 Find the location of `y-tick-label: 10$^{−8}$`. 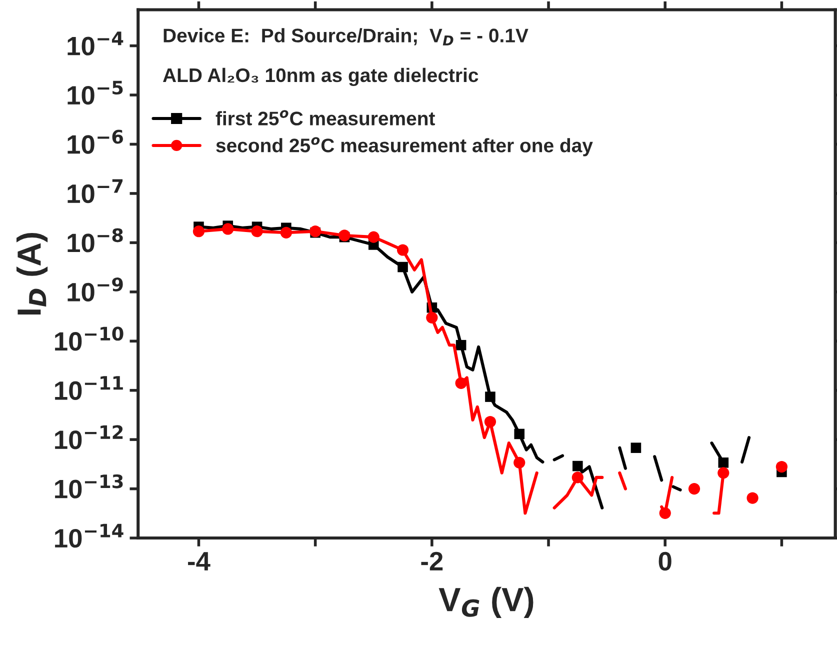

y-tick-label: 10$^{−8}$ is located at coordinates (95, 240).